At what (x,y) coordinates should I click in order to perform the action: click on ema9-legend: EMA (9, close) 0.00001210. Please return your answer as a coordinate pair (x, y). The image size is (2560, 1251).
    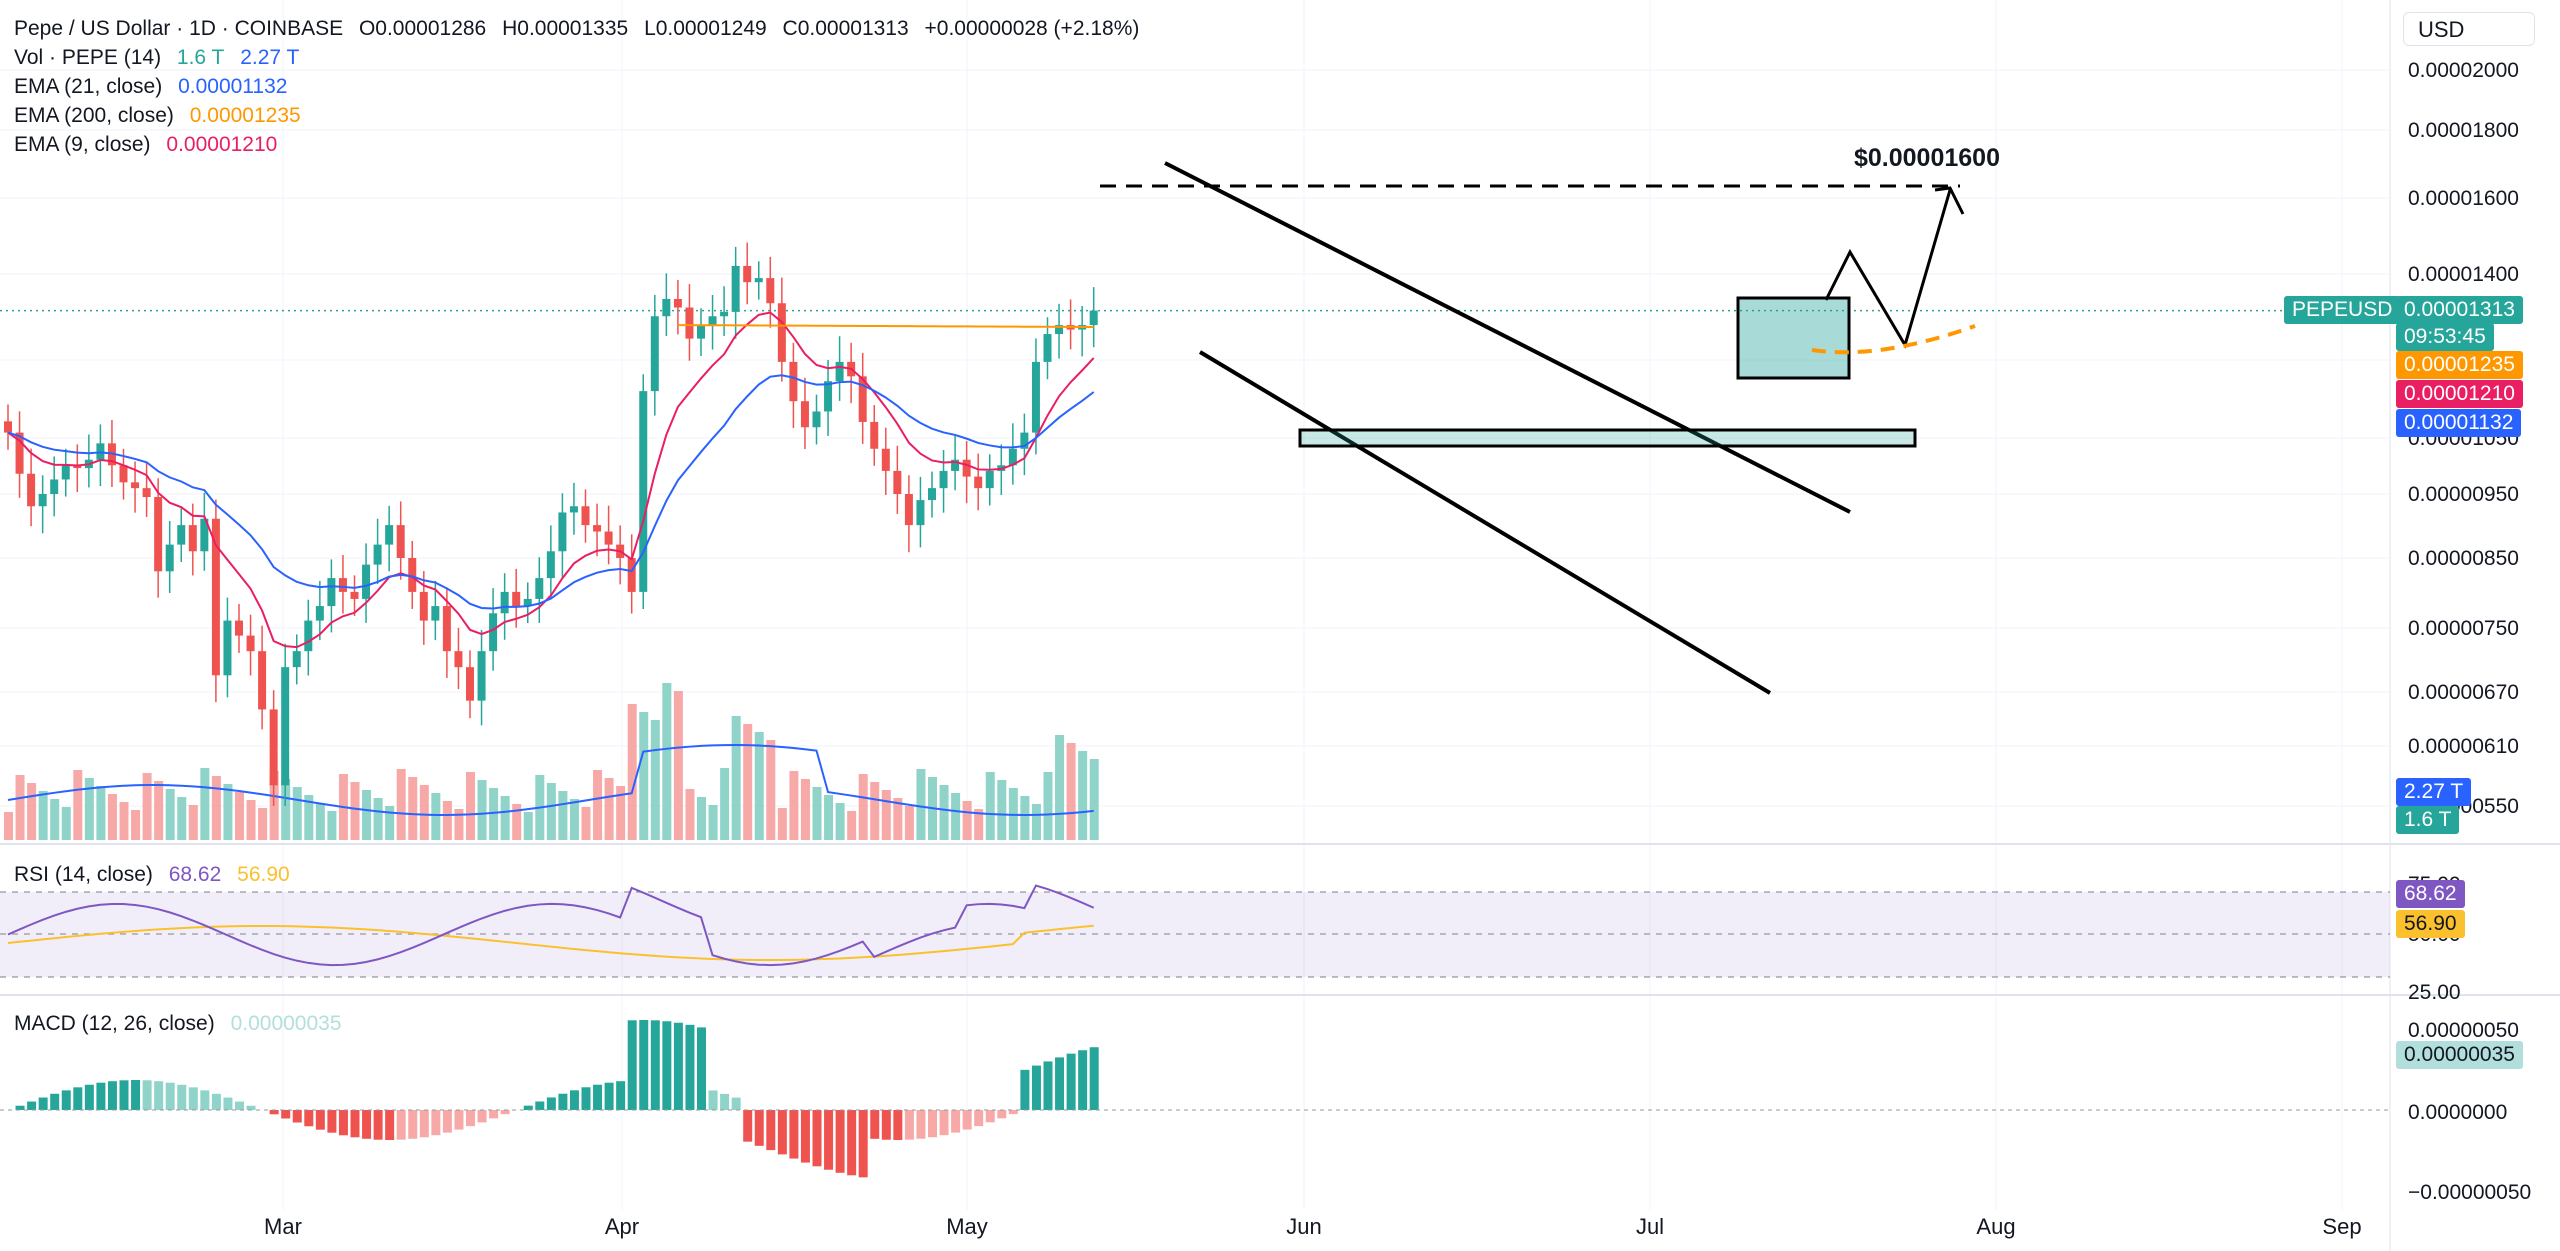
    Looking at the image, I should click on (150, 144).